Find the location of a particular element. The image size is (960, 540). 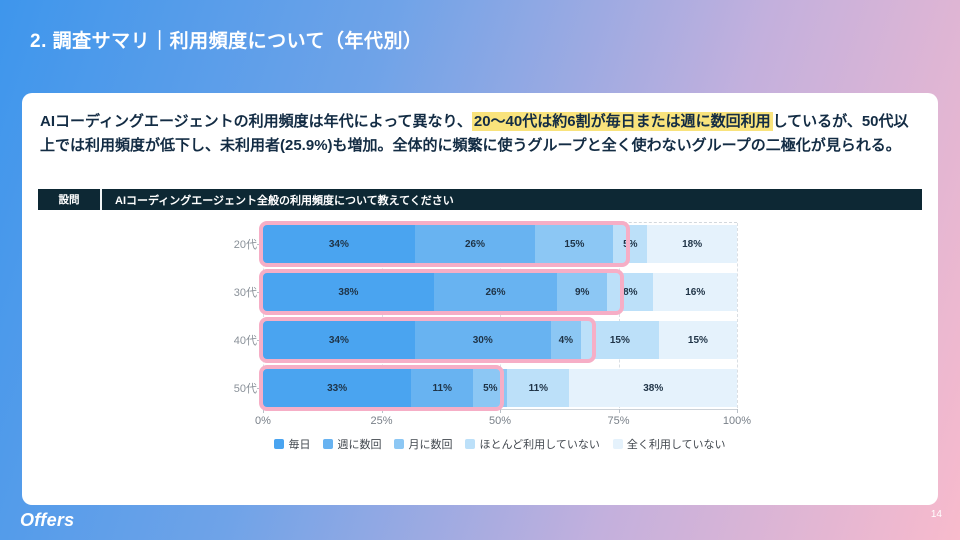

bar-segment: 16% is located at coordinates (695, 292).